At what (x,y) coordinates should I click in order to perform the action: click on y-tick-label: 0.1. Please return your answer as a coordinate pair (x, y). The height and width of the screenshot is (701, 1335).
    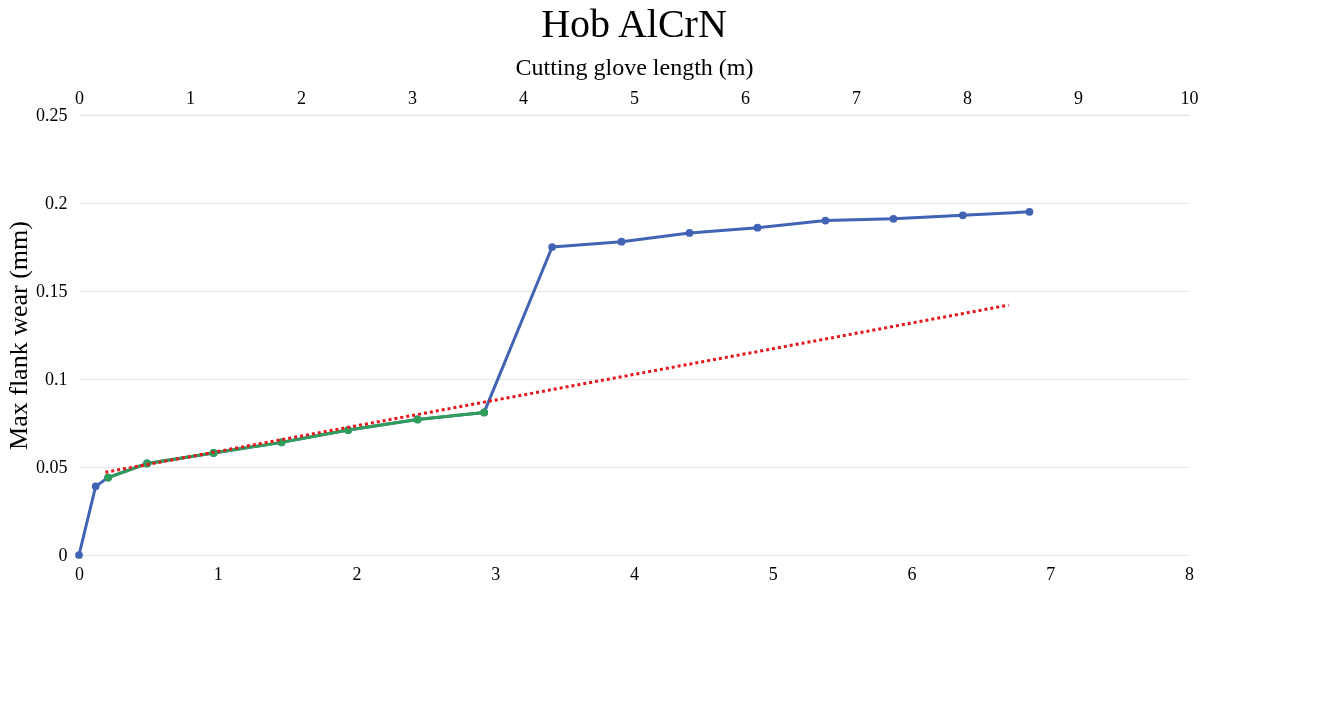
    Looking at the image, I should click on (56, 378).